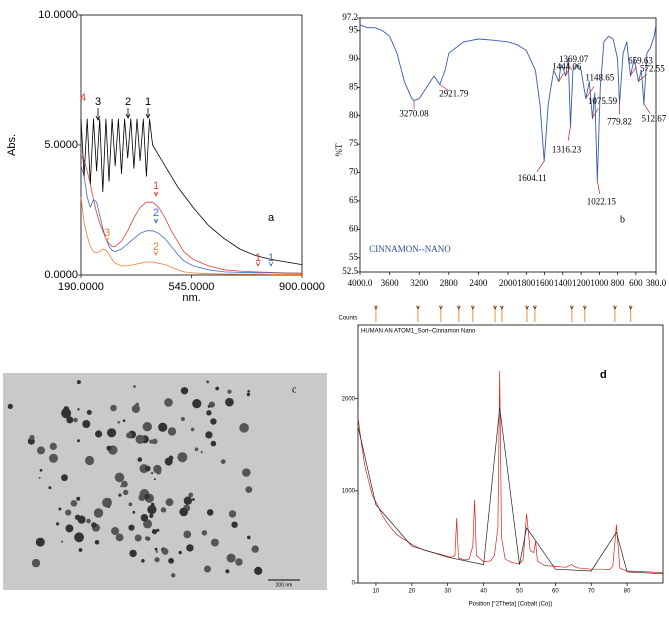  What do you see at coordinates (449, 283) in the screenshot?
I see `x-tick-label: 2800` at bounding box center [449, 283].